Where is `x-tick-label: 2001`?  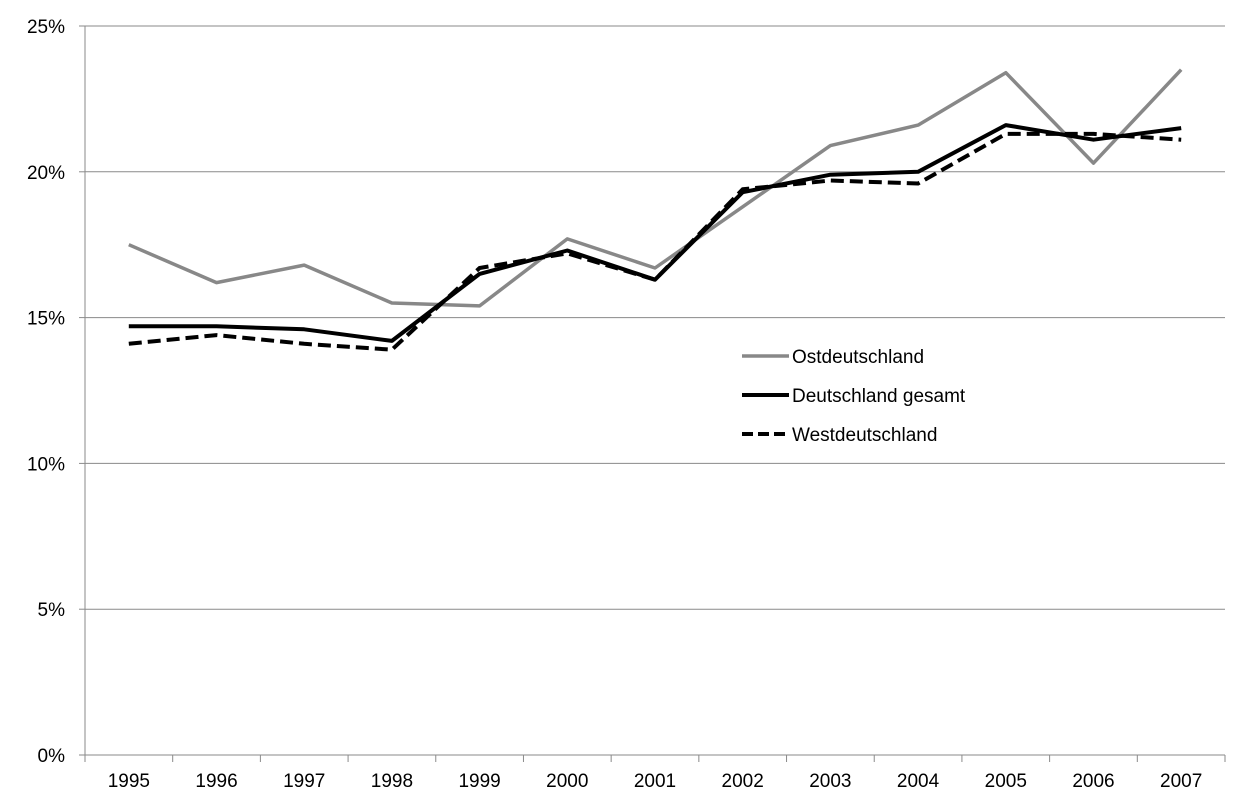 x-tick-label: 2001 is located at coordinates (655, 781).